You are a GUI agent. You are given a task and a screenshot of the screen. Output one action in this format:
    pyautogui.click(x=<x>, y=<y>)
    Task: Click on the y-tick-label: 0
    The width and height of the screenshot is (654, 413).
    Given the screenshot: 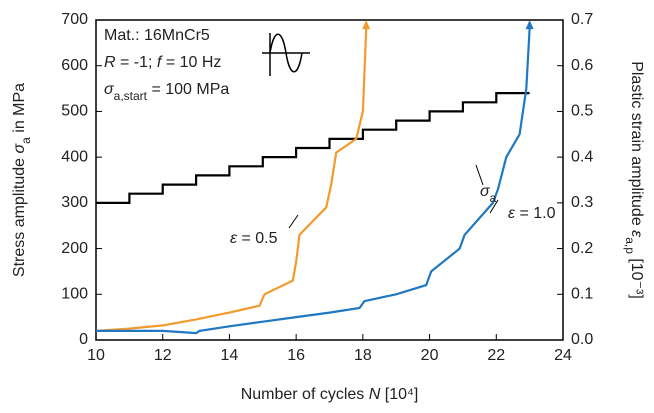 What is the action you would take?
    pyautogui.click(x=83, y=339)
    